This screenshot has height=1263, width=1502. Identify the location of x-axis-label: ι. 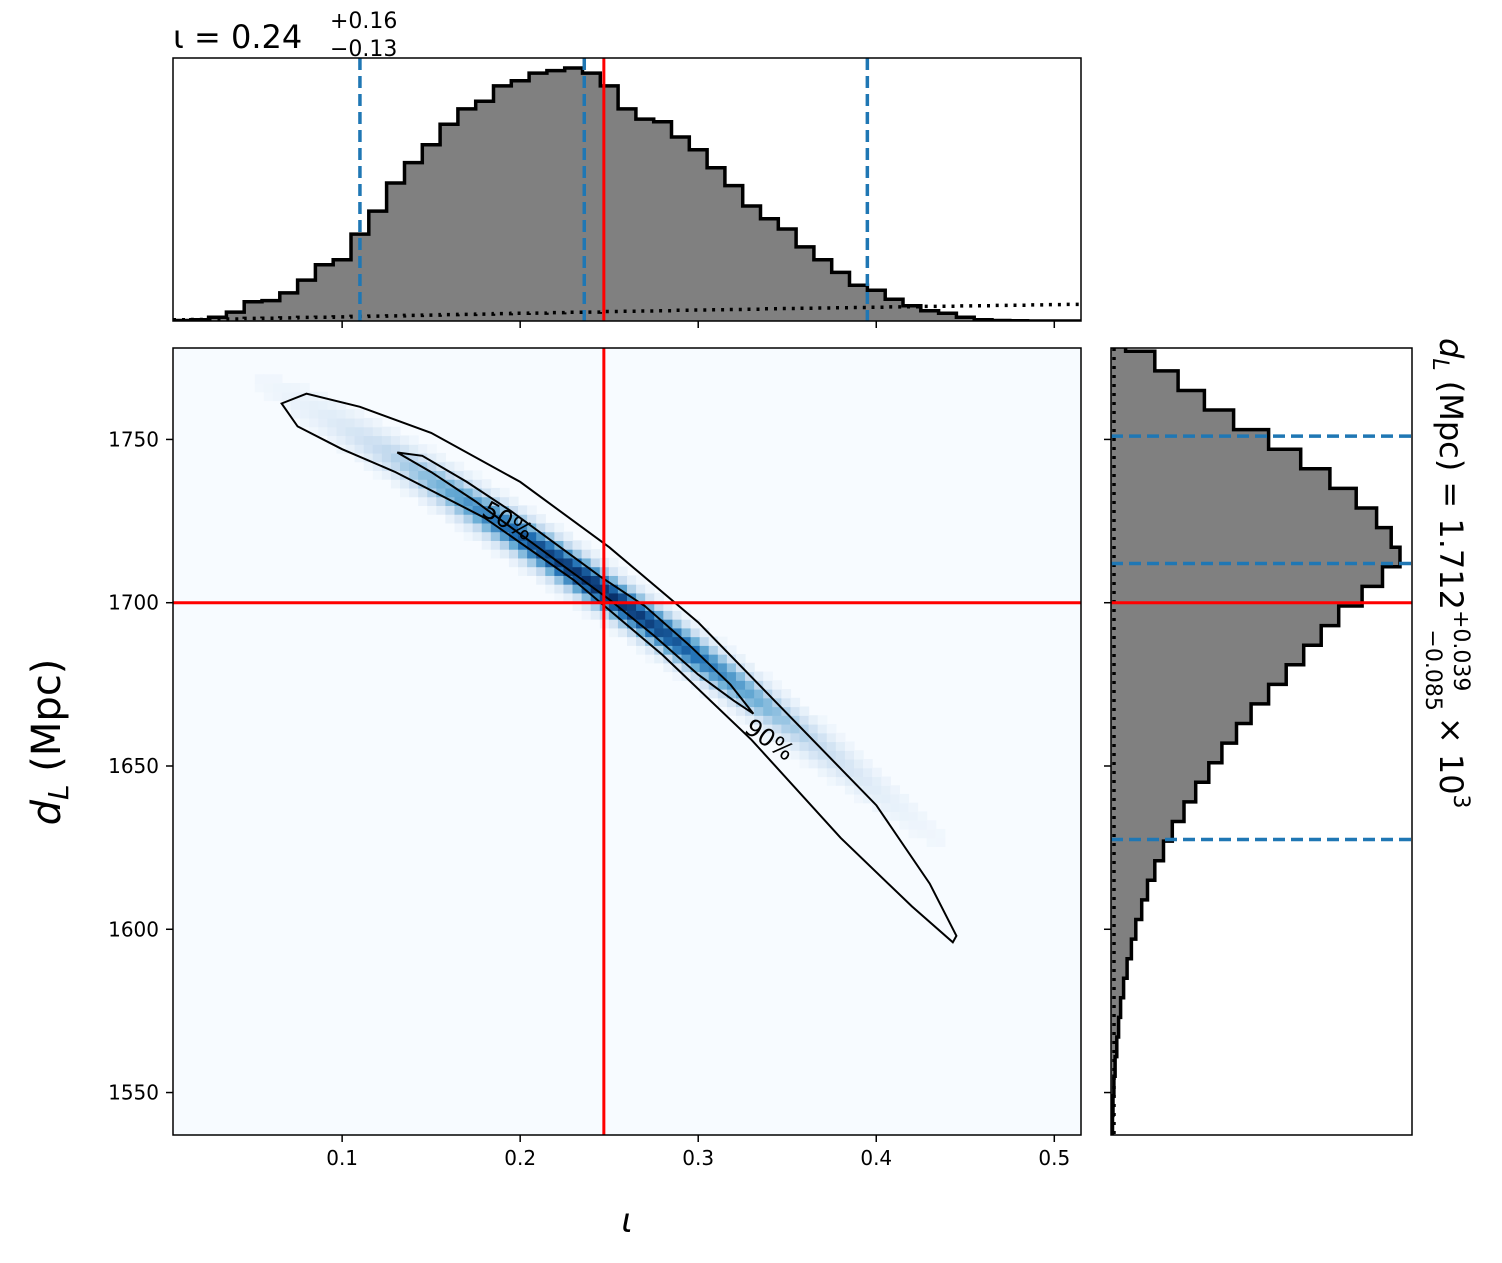
(627, 1221).